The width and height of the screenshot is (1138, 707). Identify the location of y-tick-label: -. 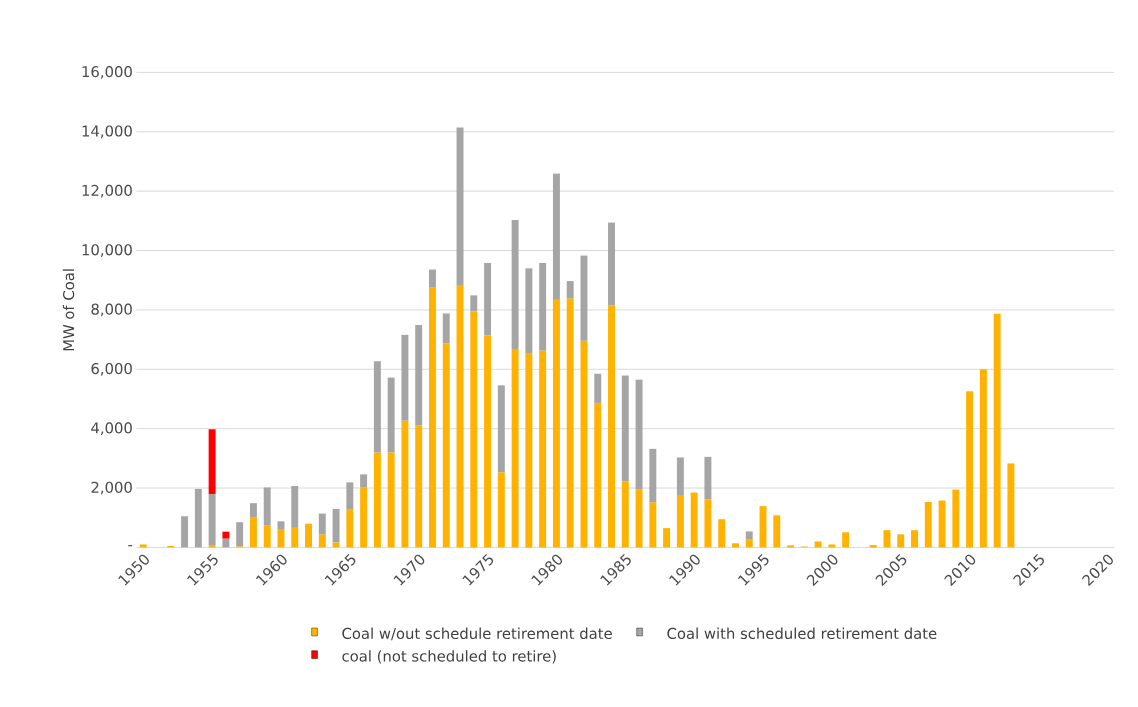
(130, 546).